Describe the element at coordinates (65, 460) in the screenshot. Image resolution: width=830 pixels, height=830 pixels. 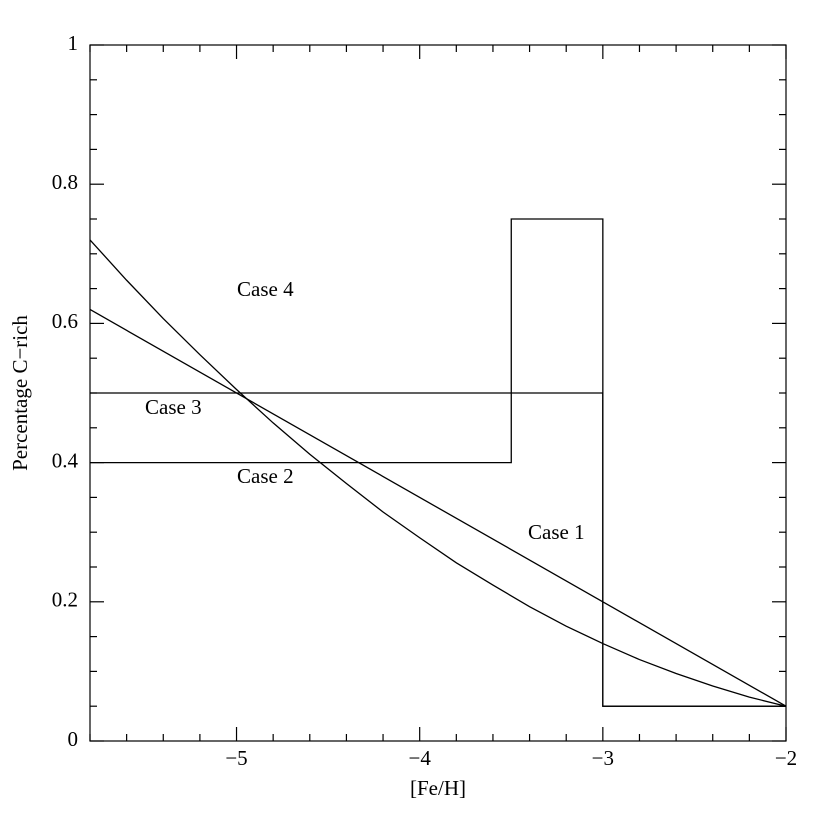
I see `y-tick-label: 0.4` at that location.